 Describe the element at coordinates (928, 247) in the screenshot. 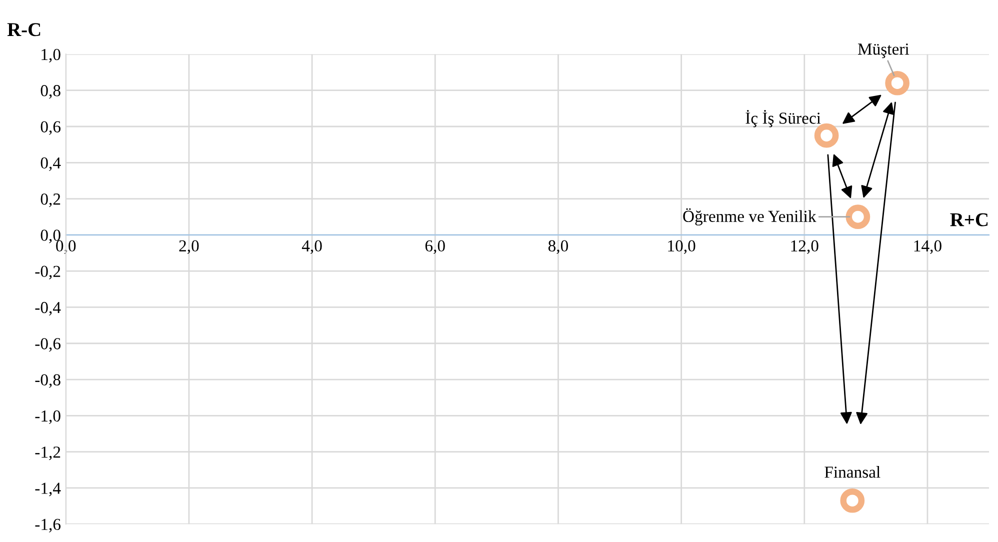

I see `x-tick-label: 14,0` at that location.